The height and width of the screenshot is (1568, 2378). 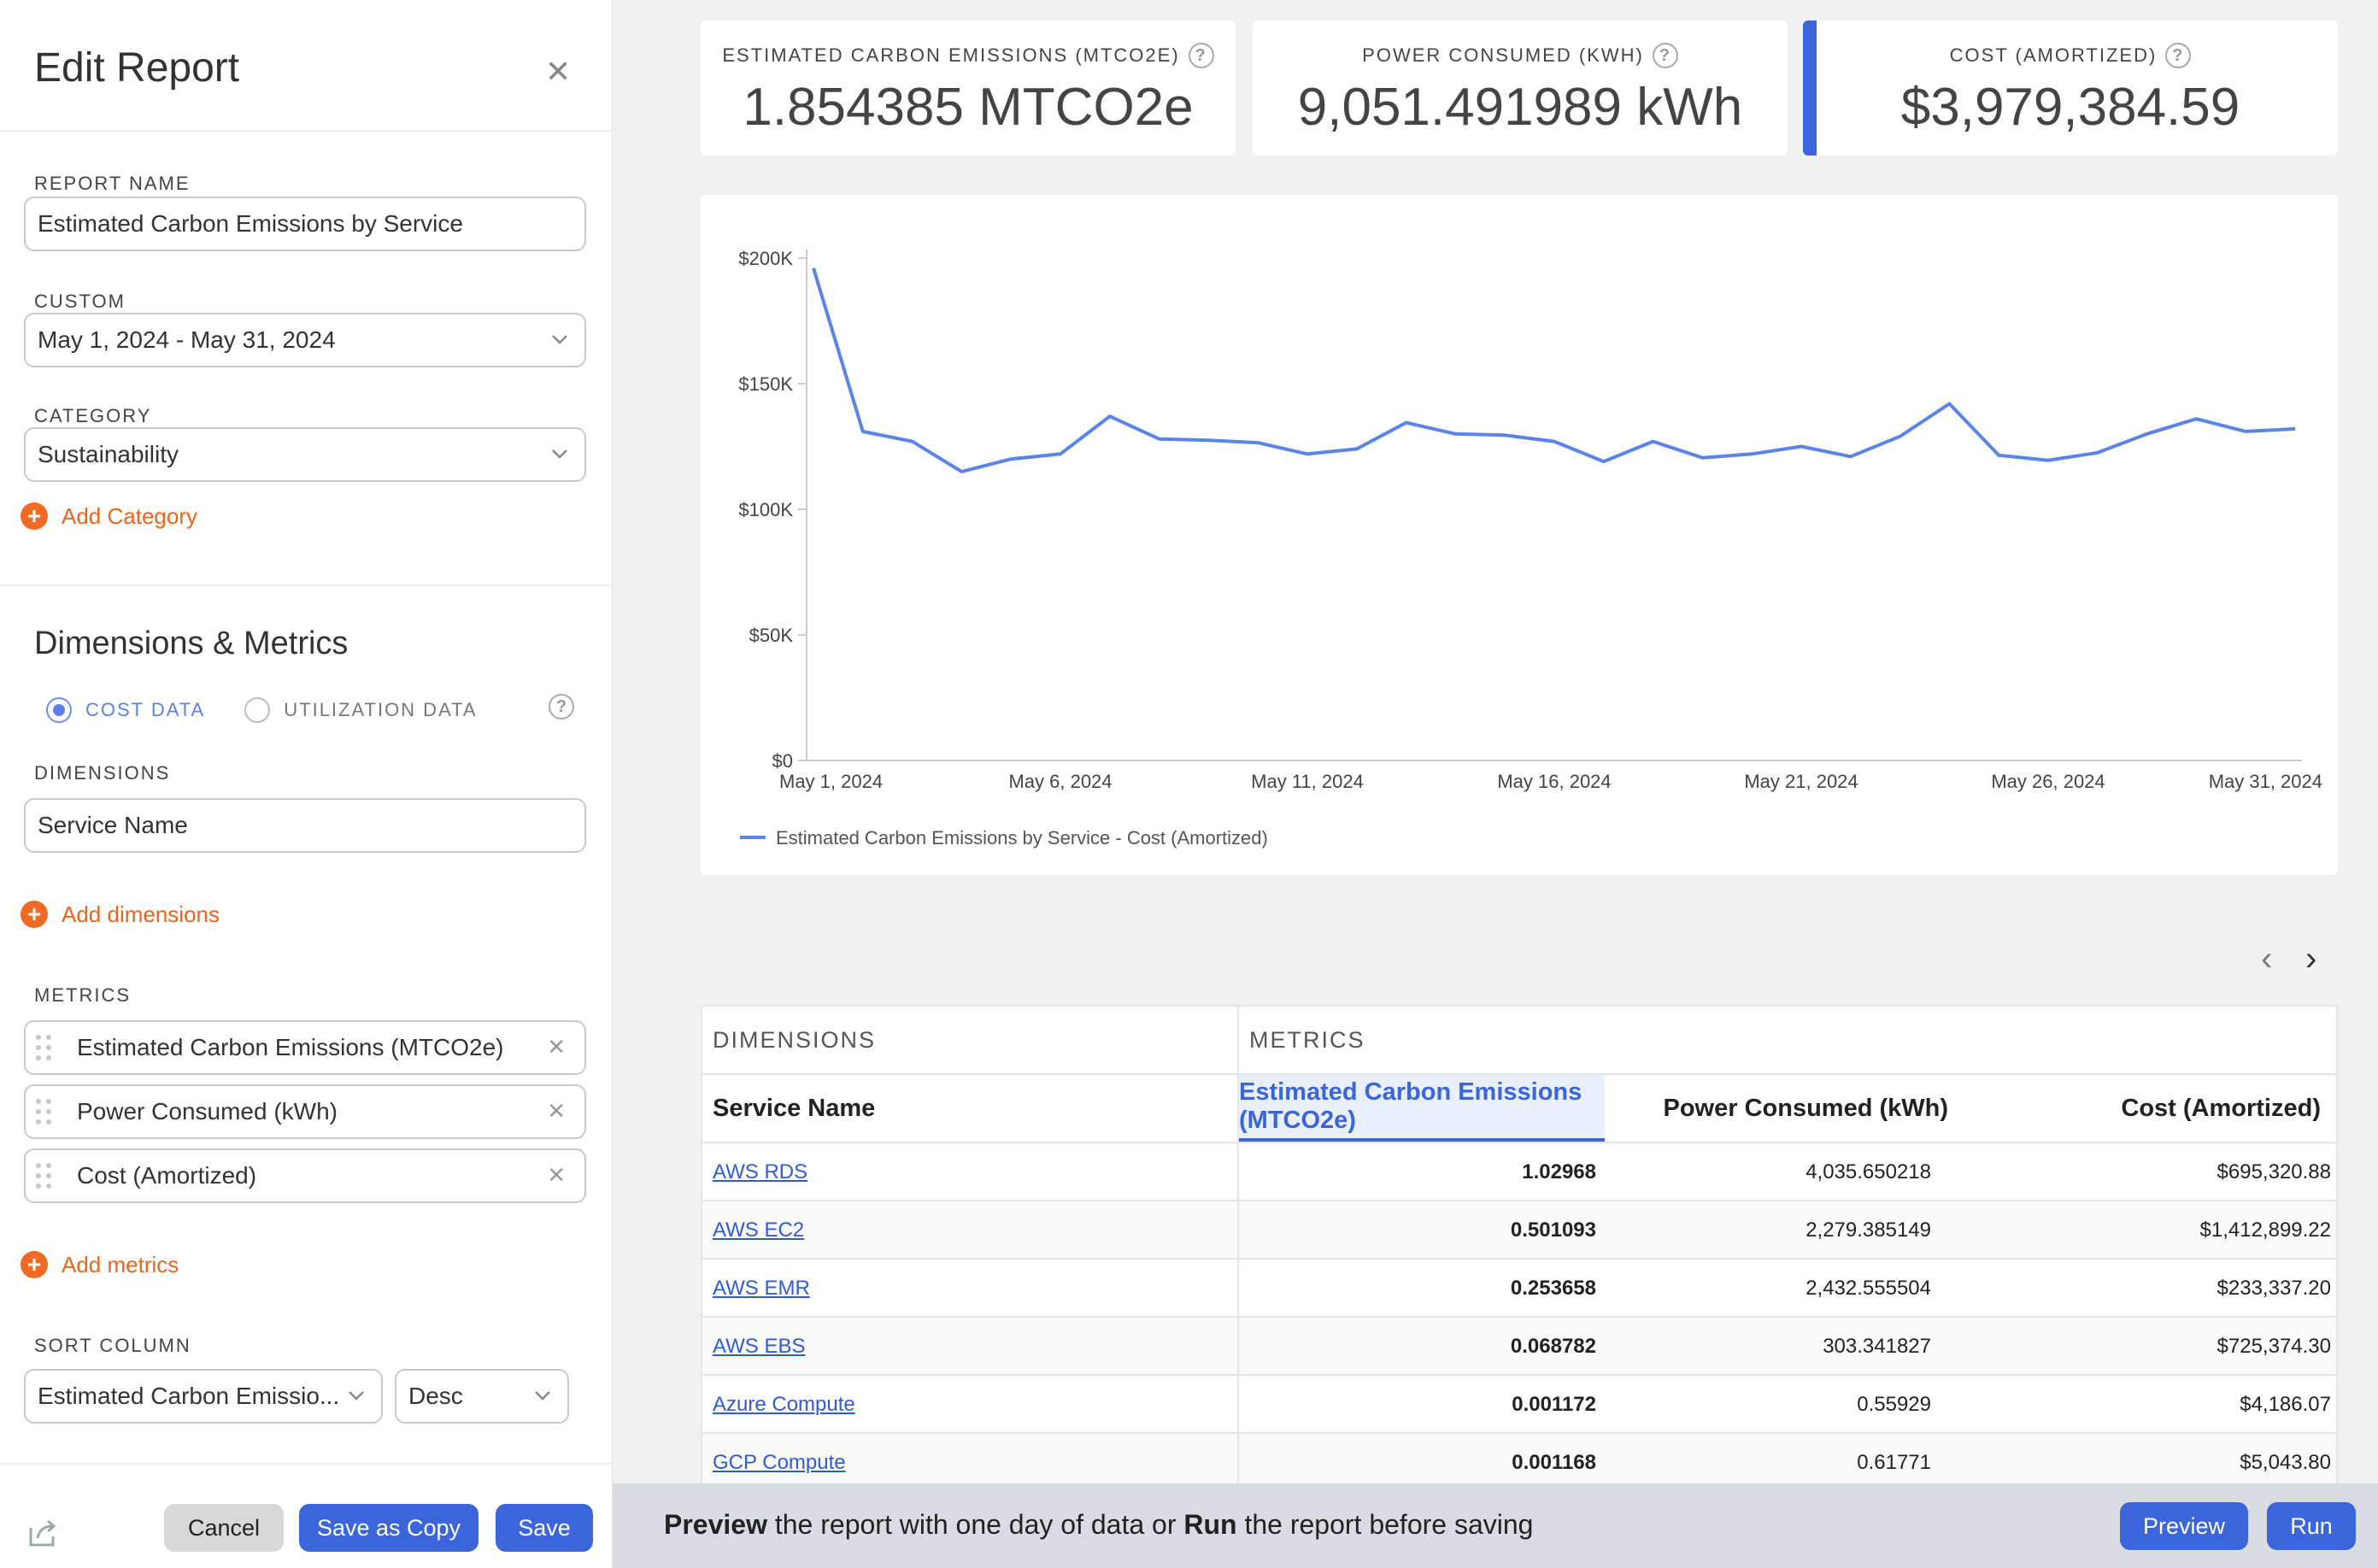 I want to click on save-button: Save, so click(x=544, y=1528).